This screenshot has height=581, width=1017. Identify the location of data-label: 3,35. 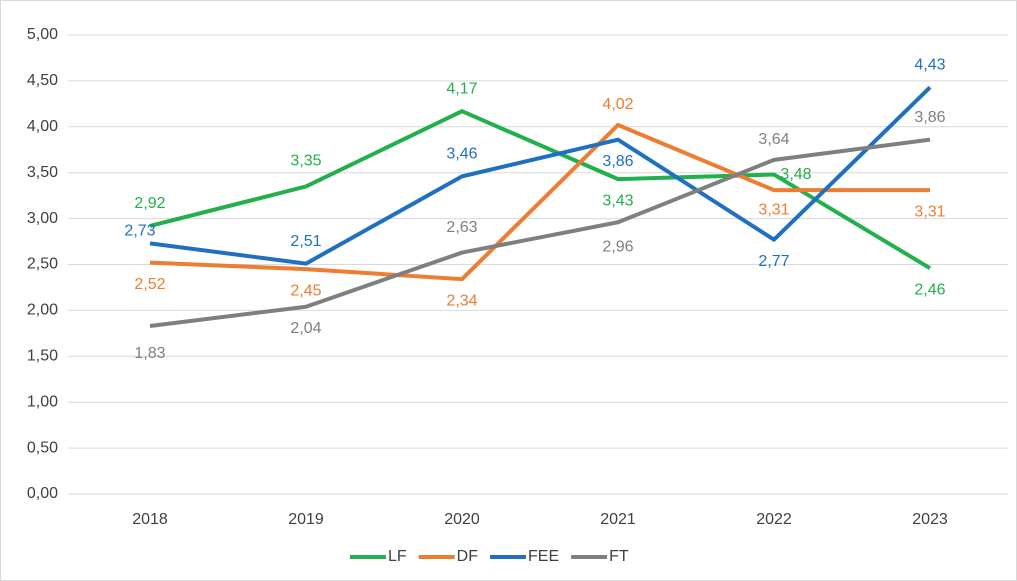
(305, 161).